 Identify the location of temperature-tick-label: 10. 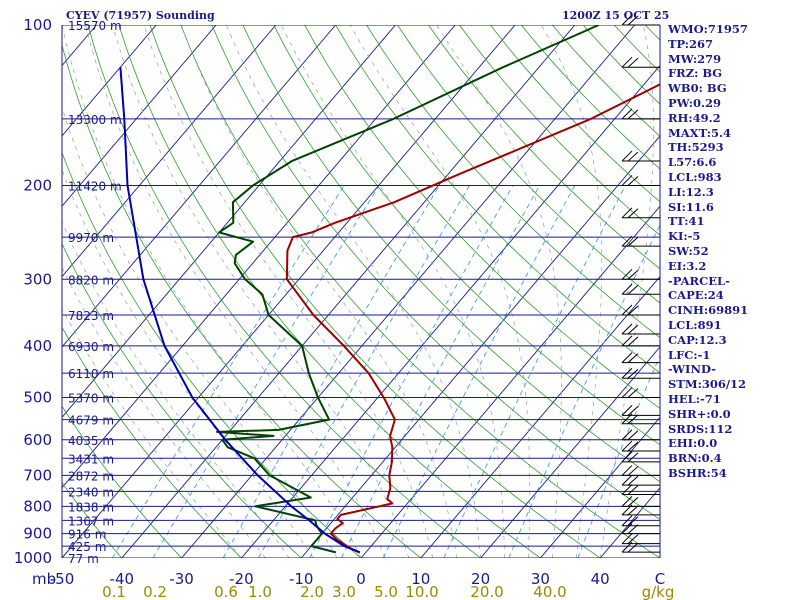
(420, 579).